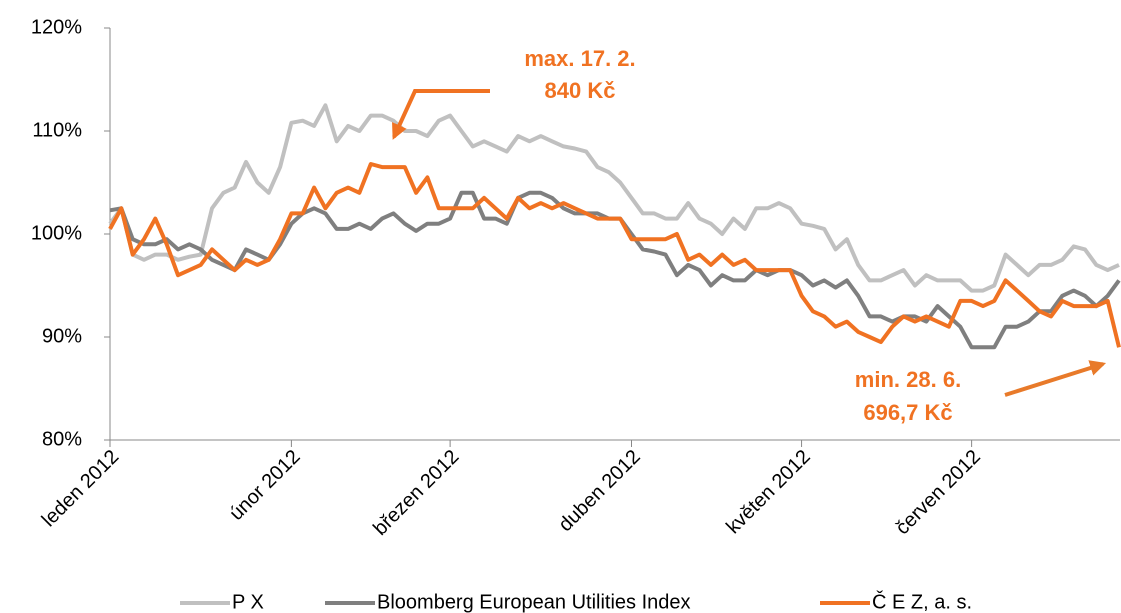 This screenshot has height=613, width=1121. What do you see at coordinates (937, 492) in the screenshot?
I see `x-tick-label: červen 2012` at bounding box center [937, 492].